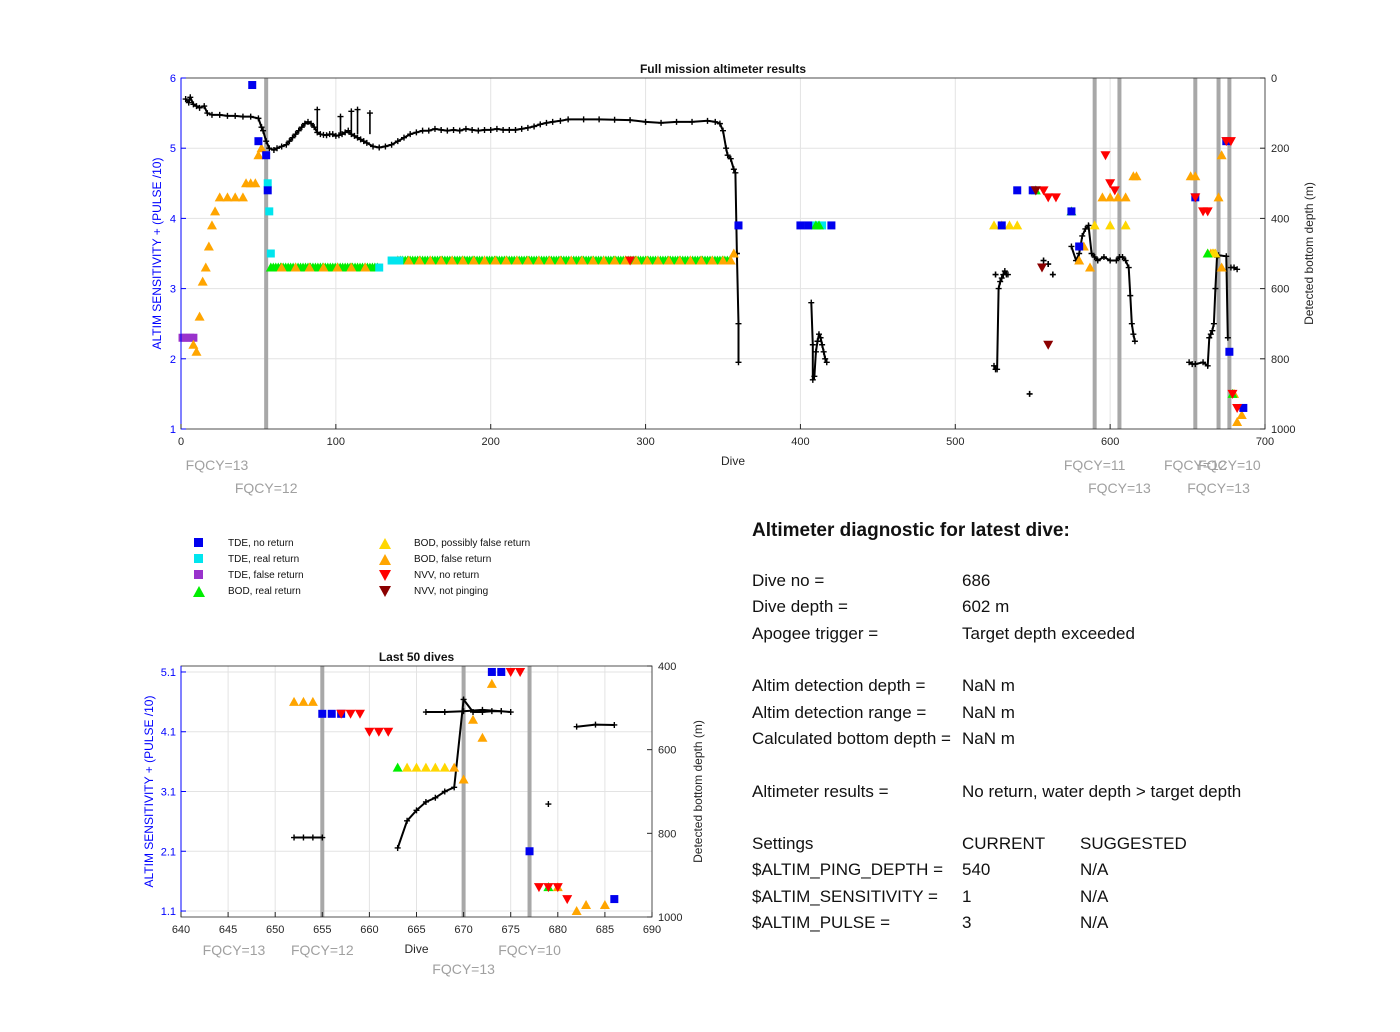 This screenshot has width=1400, height=1032. I want to click on red-triangle-down-icon, so click(385, 575).